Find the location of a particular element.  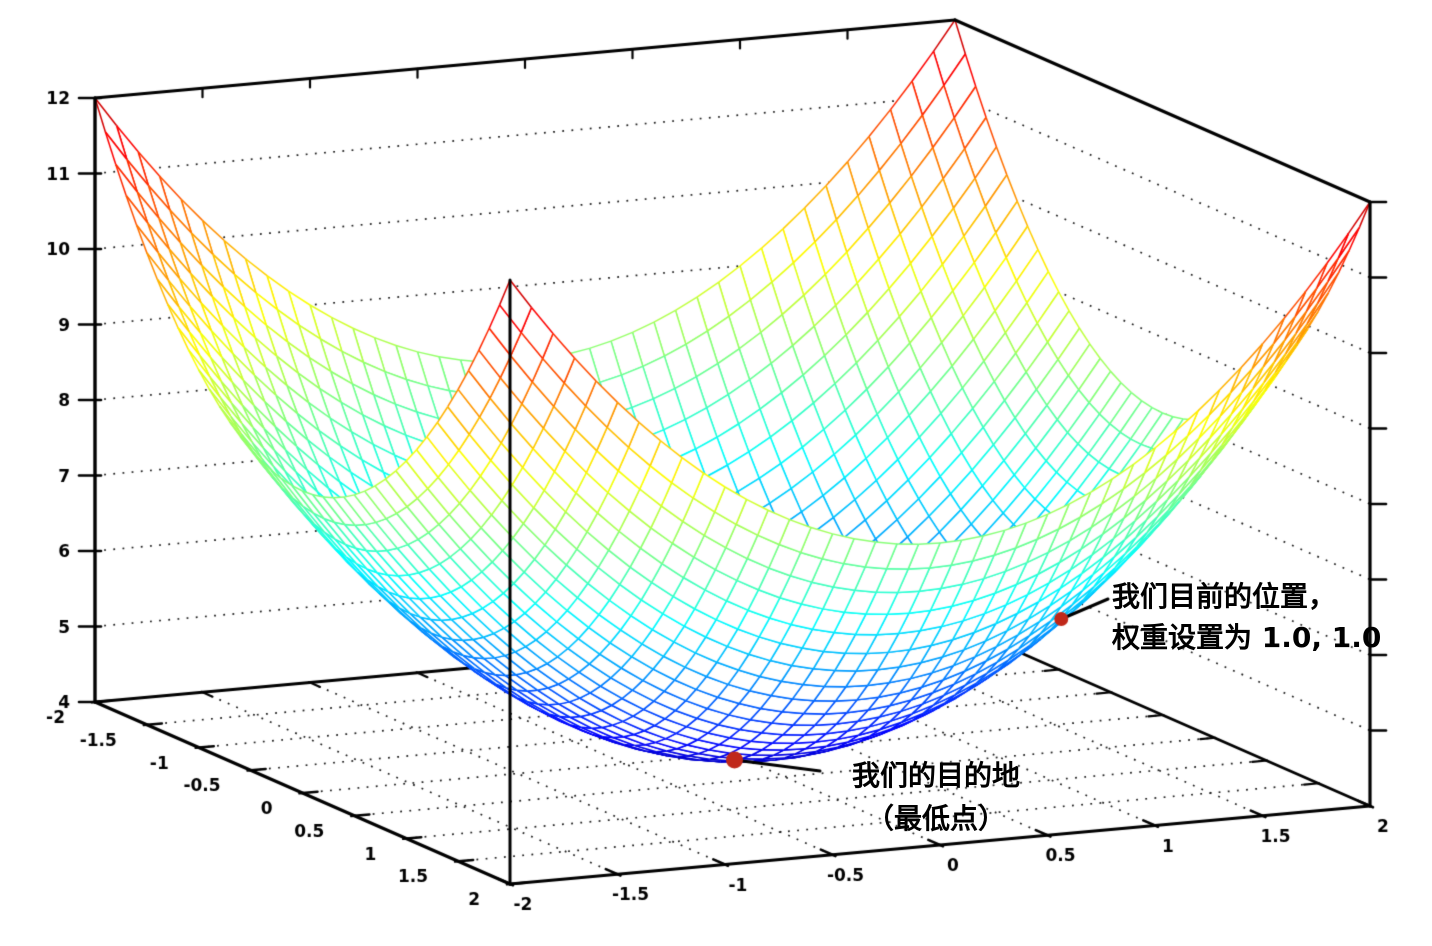

annotation-destination: 我们的目的地 （最低点） is located at coordinates (936, 797).